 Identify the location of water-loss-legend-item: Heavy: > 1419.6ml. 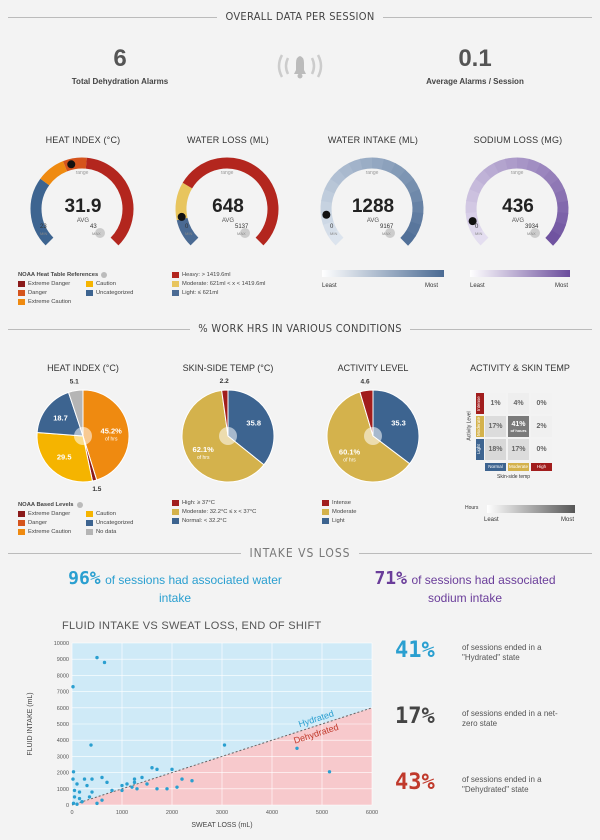
(242, 274).